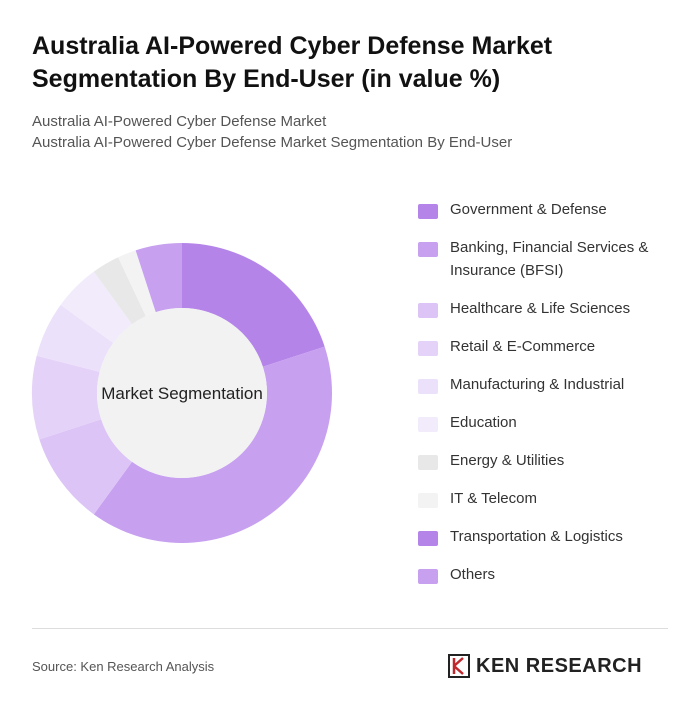 This screenshot has width=700, height=714. I want to click on legend-label: Energy & Utilities, so click(507, 460).